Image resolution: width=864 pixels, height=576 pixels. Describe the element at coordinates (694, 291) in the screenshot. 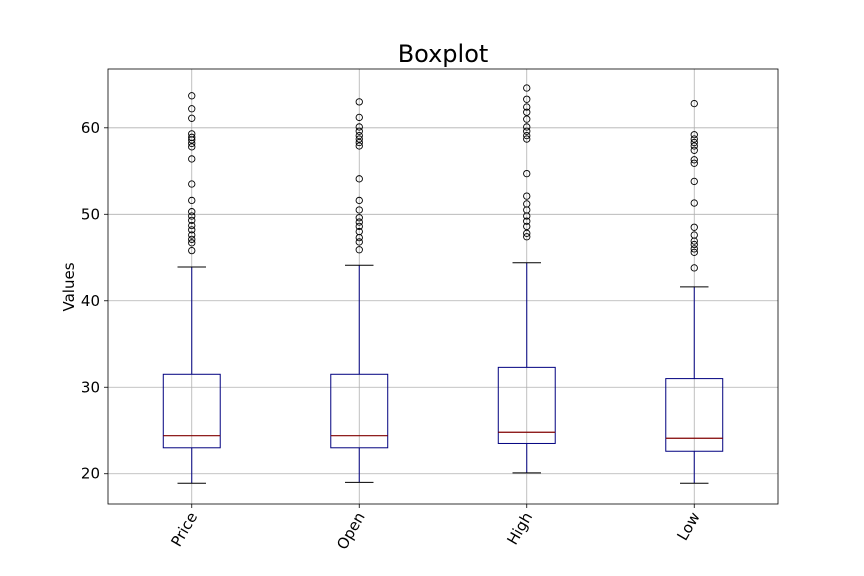

I see `box-low` at that location.